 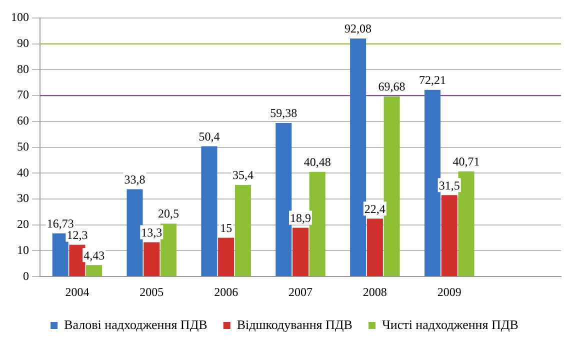 What do you see at coordinates (226, 291) in the screenshot?
I see `x-tick-label: 2006` at bounding box center [226, 291].